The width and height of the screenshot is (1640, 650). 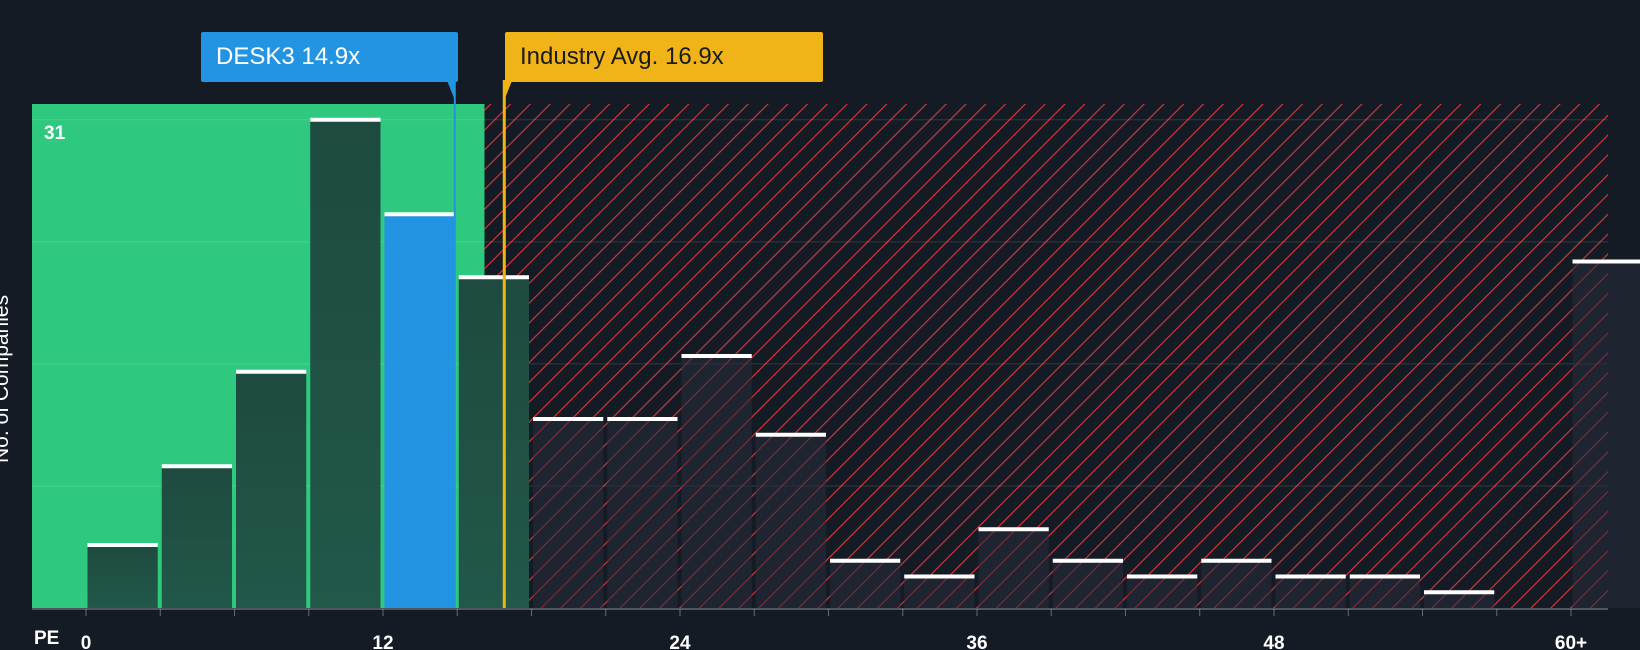 I want to click on y-axis-title: No. of Companies, so click(x=6, y=378).